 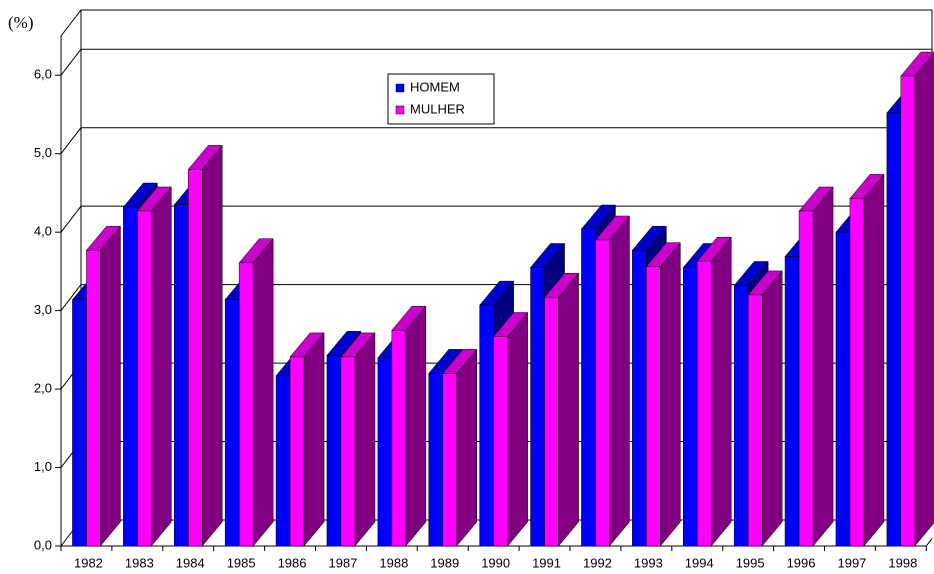 I want to click on x-tick-label: 1984, so click(x=190, y=562).